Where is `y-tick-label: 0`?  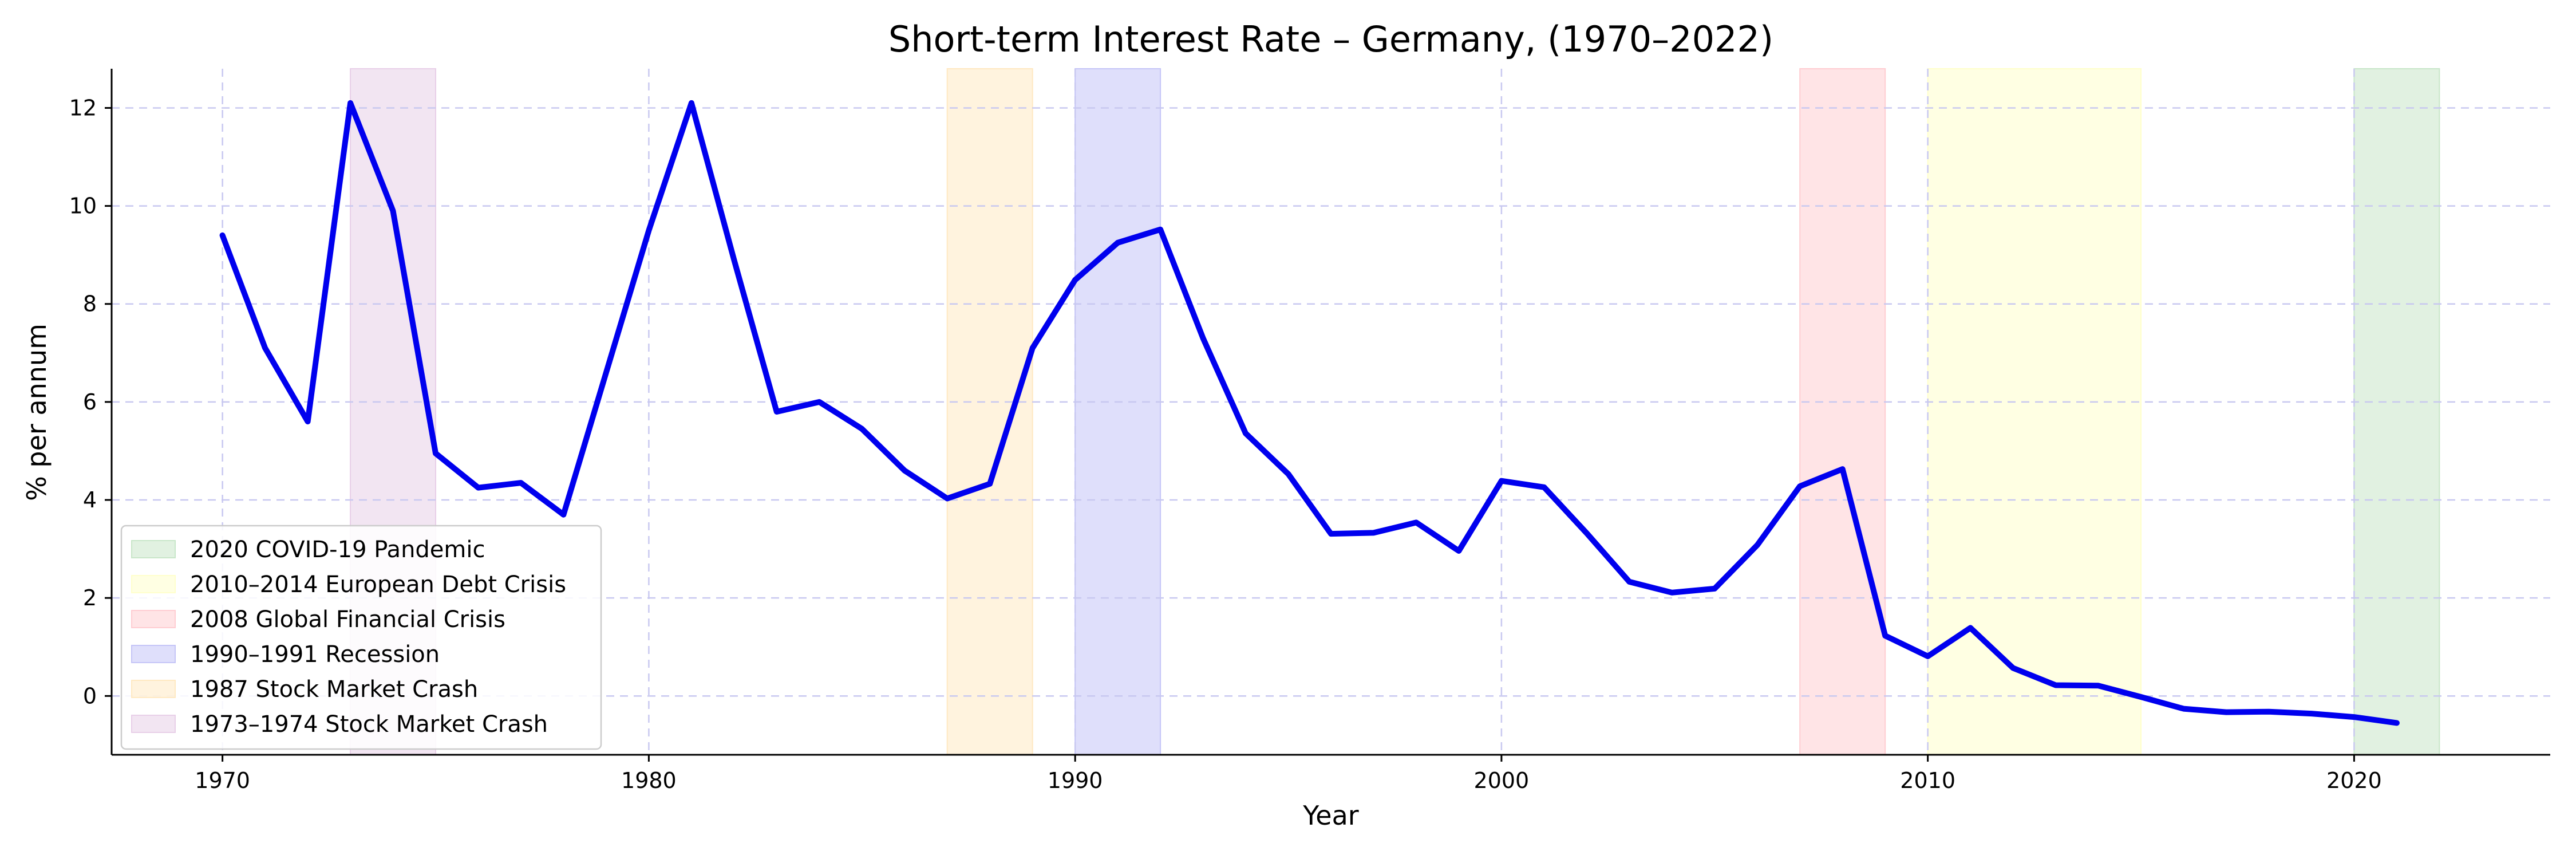
y-tick-label: 0 is located at coordinates (90, 695).